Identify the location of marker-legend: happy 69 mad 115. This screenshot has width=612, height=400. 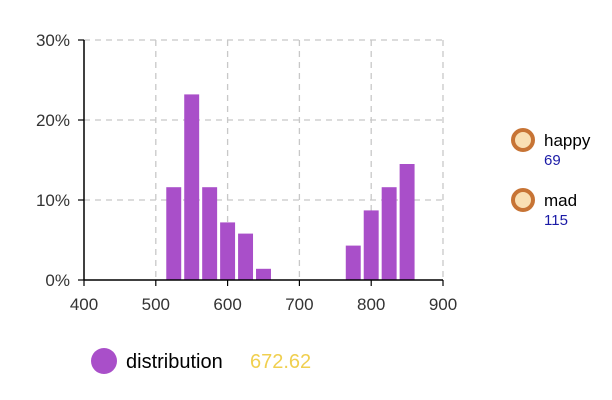
(551, 178).